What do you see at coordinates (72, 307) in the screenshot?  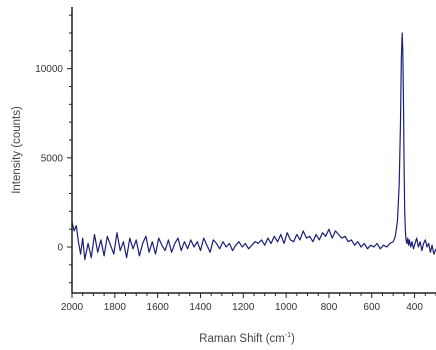 I see `x-tick-label: 2000` at bounding box center [72, 307].